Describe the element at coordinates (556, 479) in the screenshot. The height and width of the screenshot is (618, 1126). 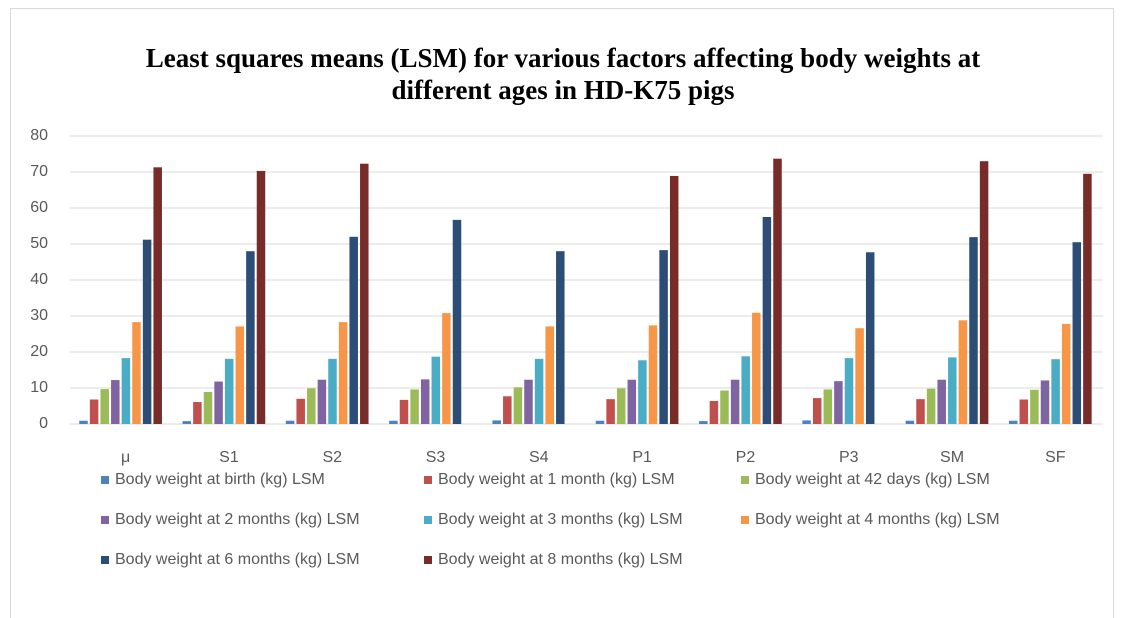
I see `legend-label: Body weight at 1 month (kg) LSM` at that location.